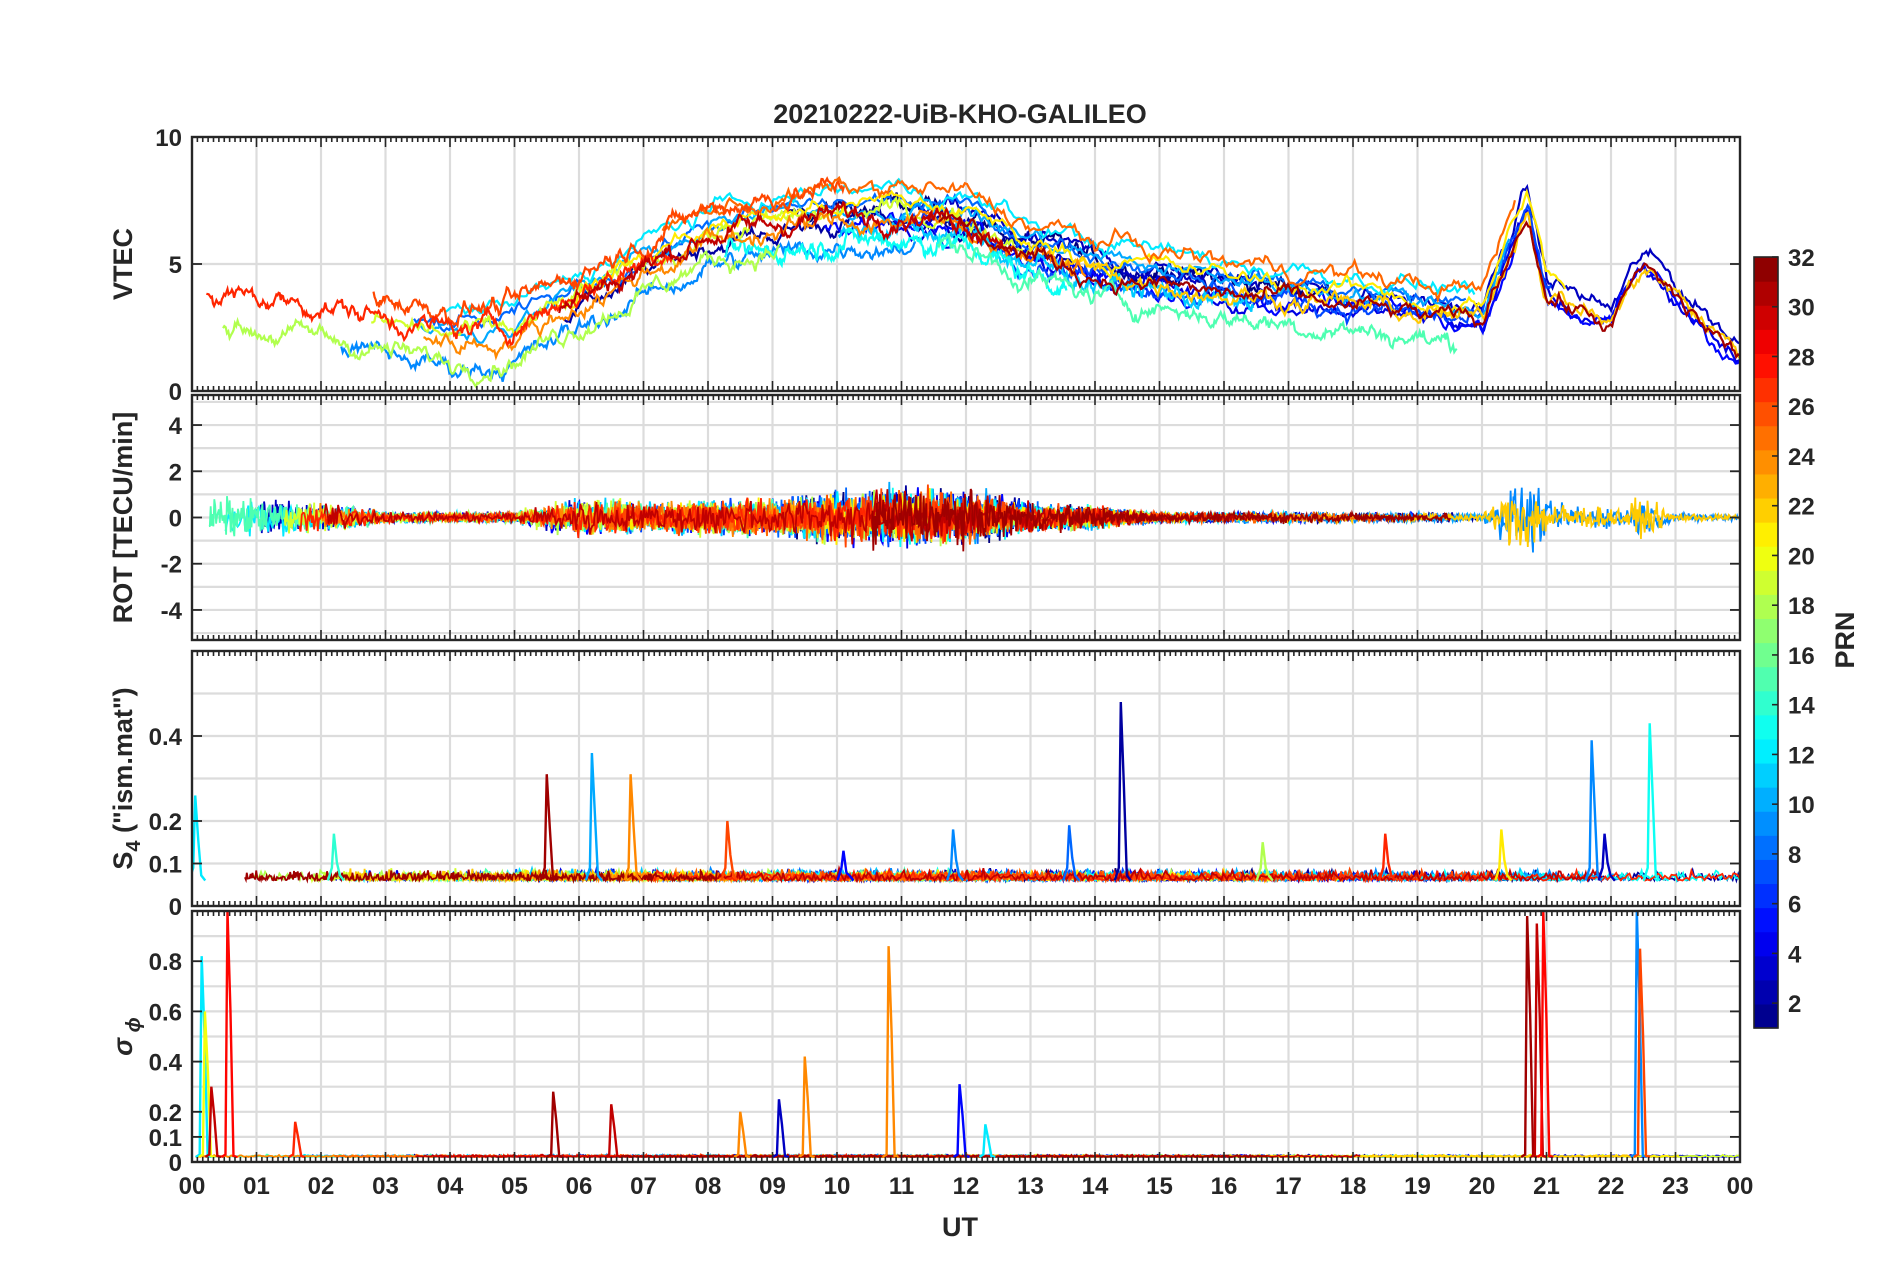 The width and height of the screenshot is (1902, 1272). I want to click on y-tick-label: -4, so click(172, 611).